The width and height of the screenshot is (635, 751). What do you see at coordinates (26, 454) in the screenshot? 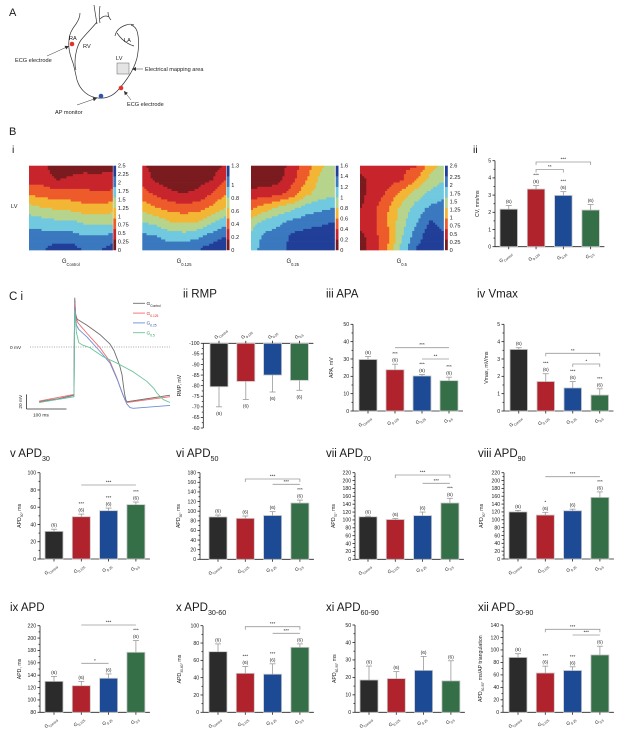
I see `chart-title-main: v APD` at bounding box center [26, 454].